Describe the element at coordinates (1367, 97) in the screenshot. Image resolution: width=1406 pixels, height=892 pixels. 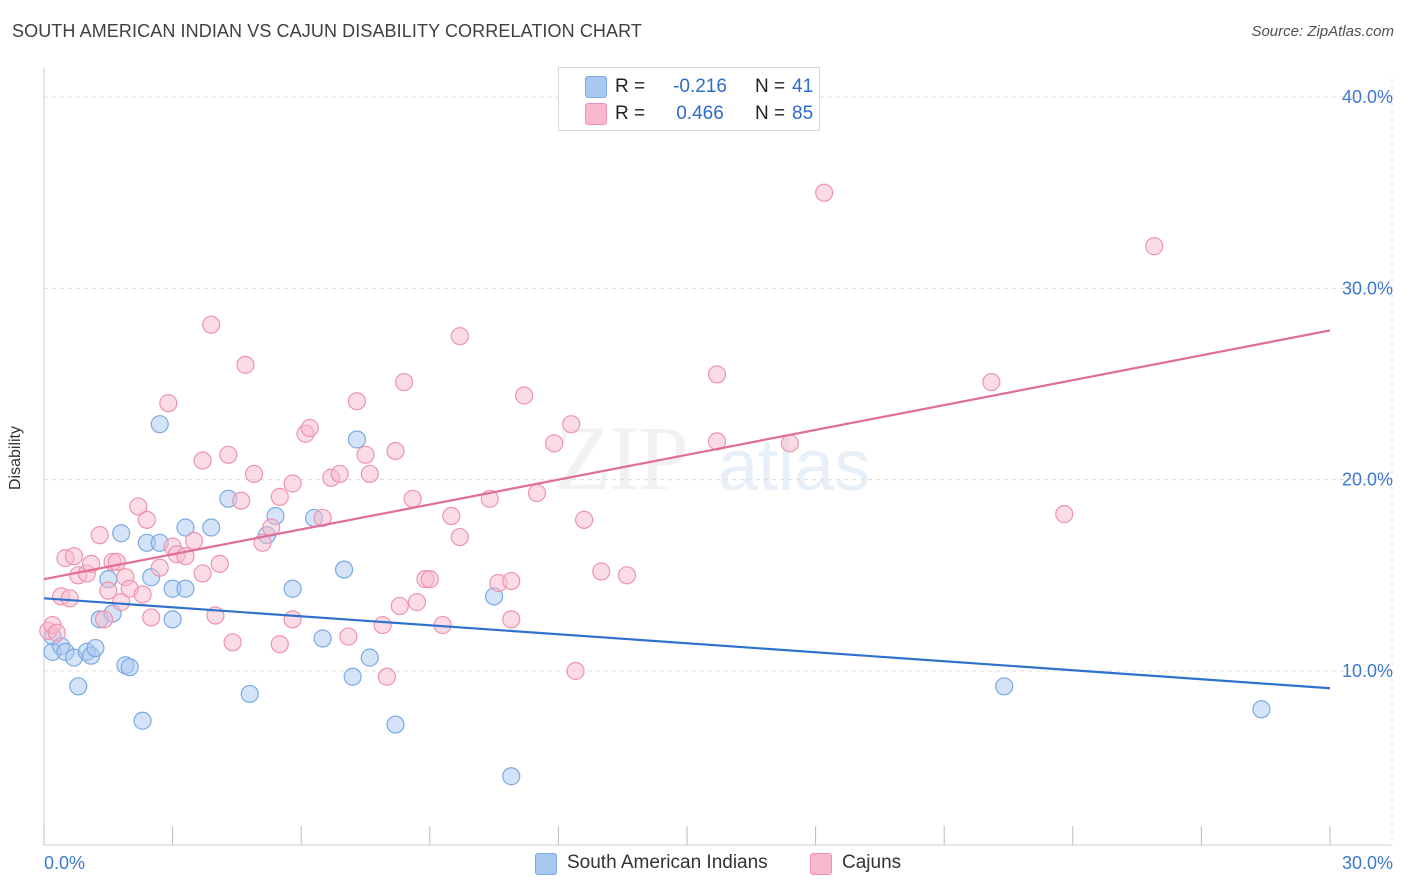
I see `y-tick-label: 40.0%` at that location.